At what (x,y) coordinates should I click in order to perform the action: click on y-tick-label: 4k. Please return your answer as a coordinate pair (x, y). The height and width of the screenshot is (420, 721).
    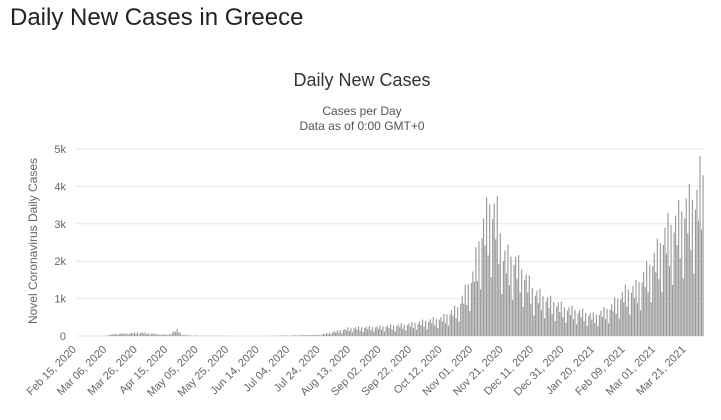
    Looking at the image, I should click on (60, 187).